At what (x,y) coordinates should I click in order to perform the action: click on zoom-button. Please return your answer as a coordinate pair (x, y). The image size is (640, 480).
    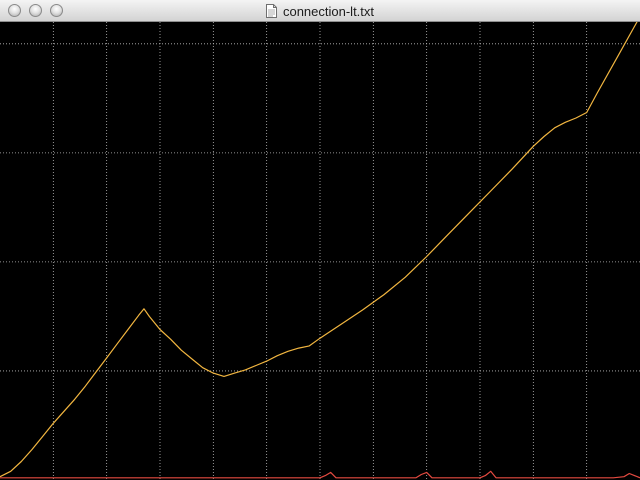
    Looking at the image, I should click on (56, 10).